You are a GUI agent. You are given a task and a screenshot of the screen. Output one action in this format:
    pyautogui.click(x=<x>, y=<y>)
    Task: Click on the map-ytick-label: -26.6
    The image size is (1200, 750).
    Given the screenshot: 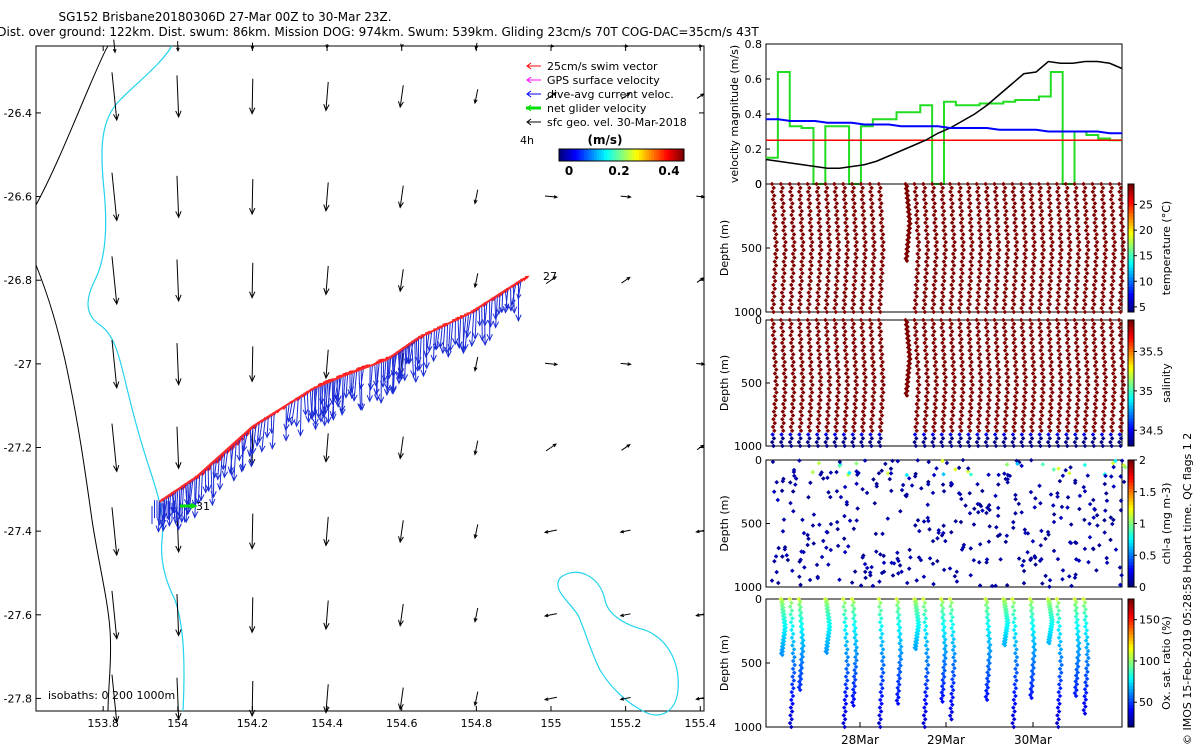 What is the action you would take?
    pyautogui.click(x=18, y=197)
    